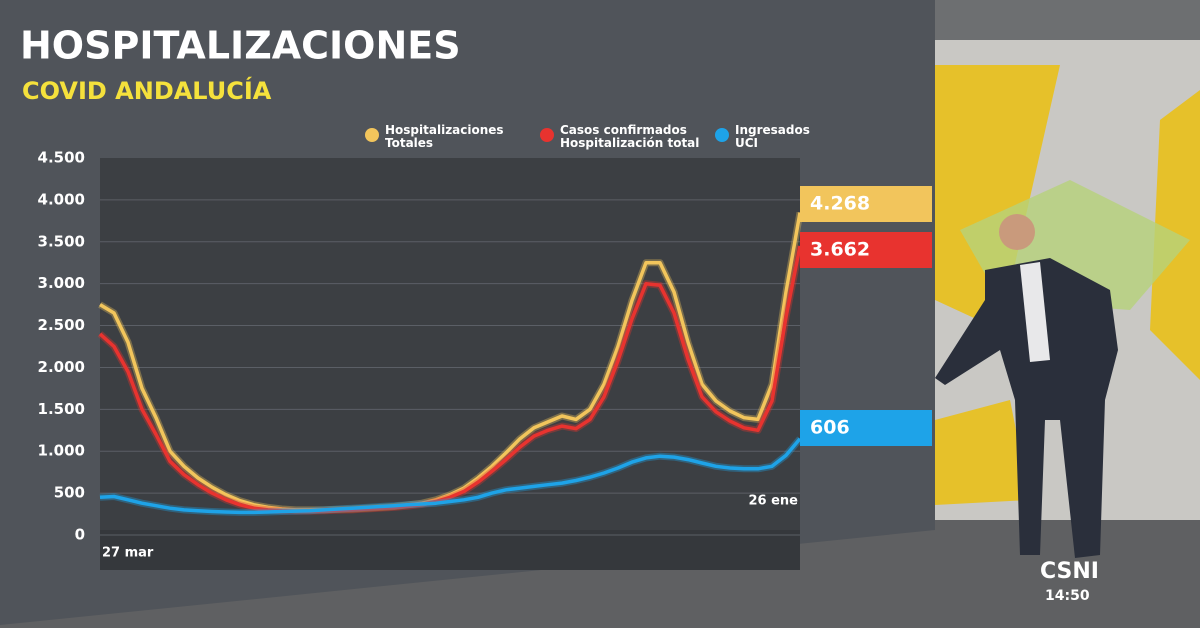 The image size is (1200, 628). What do you see at coordinates (61, 367) in the screenshot?
I see `y-tick-label: 2.000` at bounding box center [61, 367].